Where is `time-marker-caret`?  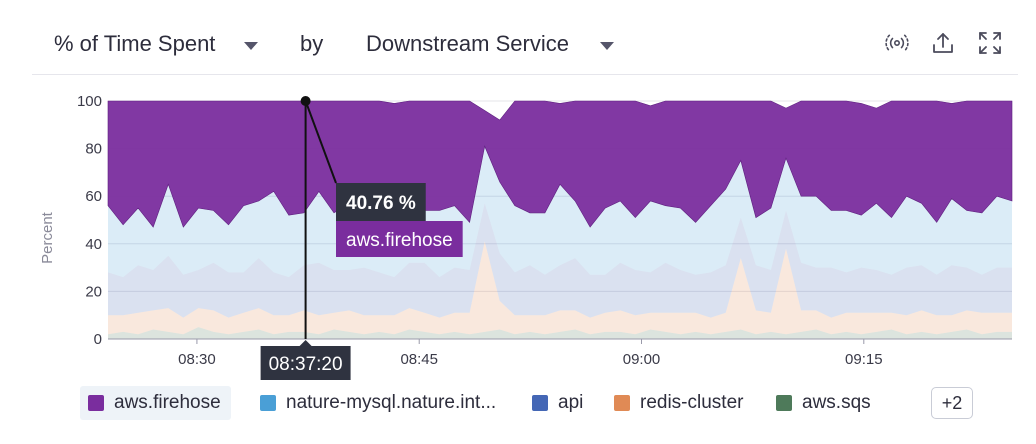 time-marker-caret is located at coordinates (305, 343).